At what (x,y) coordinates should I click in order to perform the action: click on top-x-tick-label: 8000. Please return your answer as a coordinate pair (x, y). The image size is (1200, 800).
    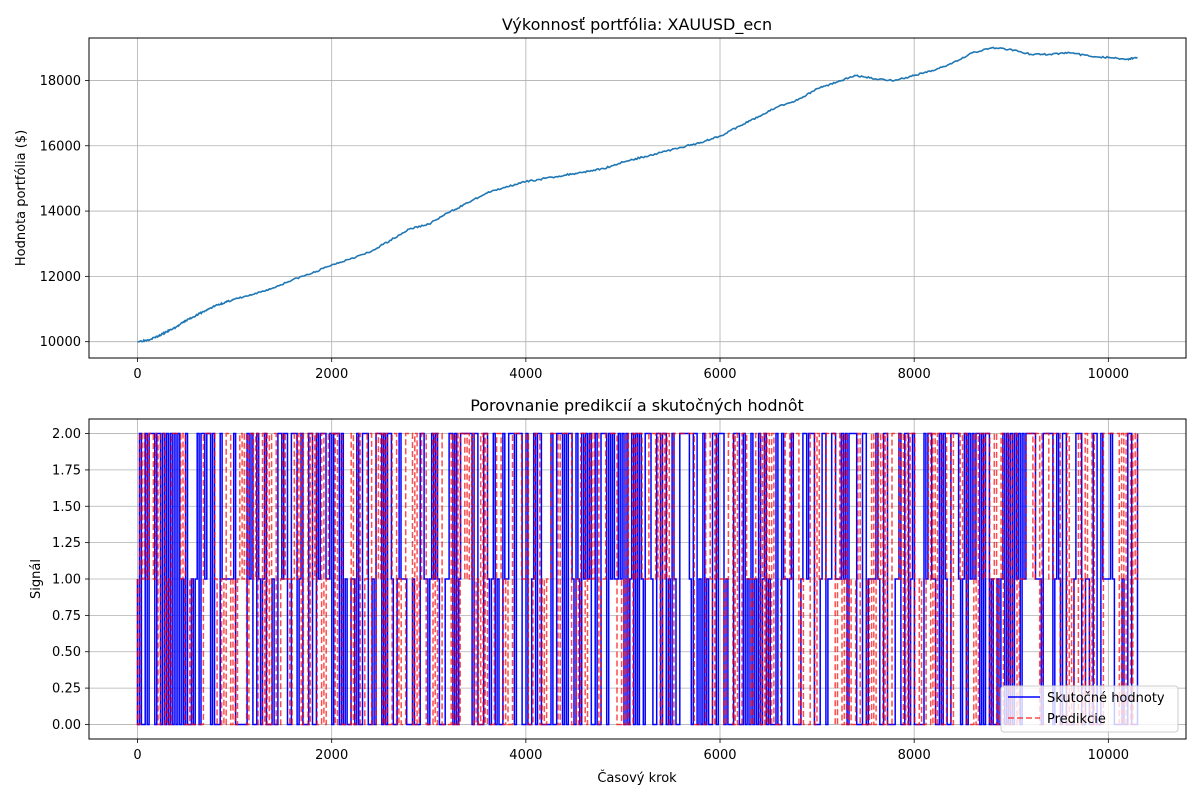
    Looking at the image, I should click on (914, 374).